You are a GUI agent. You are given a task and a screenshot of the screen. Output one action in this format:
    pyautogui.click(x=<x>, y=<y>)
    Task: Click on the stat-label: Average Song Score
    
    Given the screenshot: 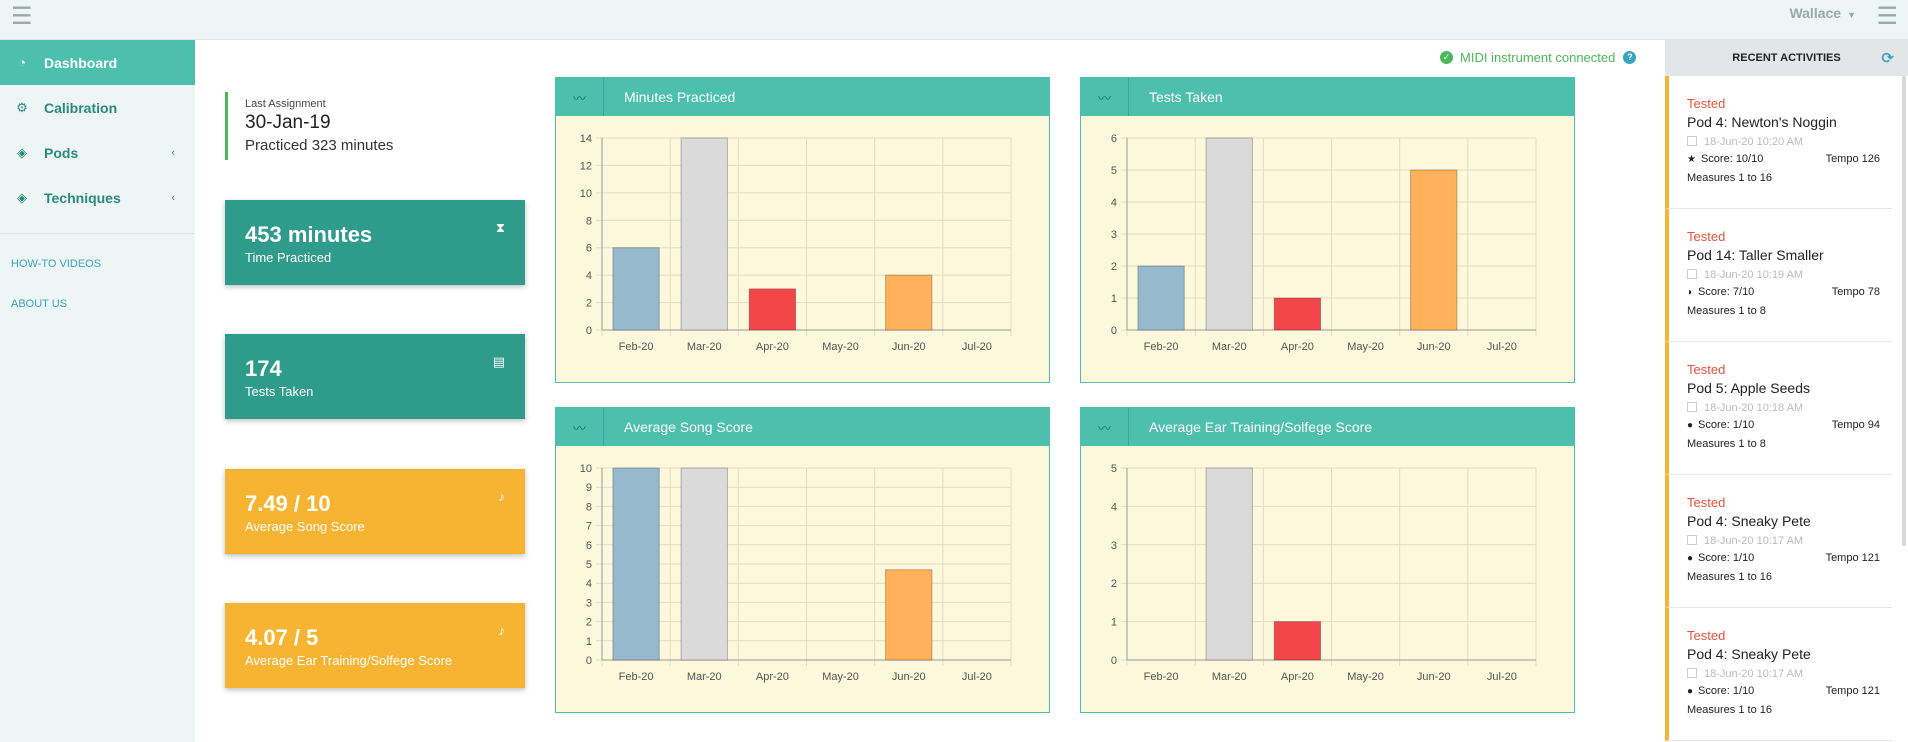 What is the action you would take?
    pyautogui.click(x=305, y=526)
    